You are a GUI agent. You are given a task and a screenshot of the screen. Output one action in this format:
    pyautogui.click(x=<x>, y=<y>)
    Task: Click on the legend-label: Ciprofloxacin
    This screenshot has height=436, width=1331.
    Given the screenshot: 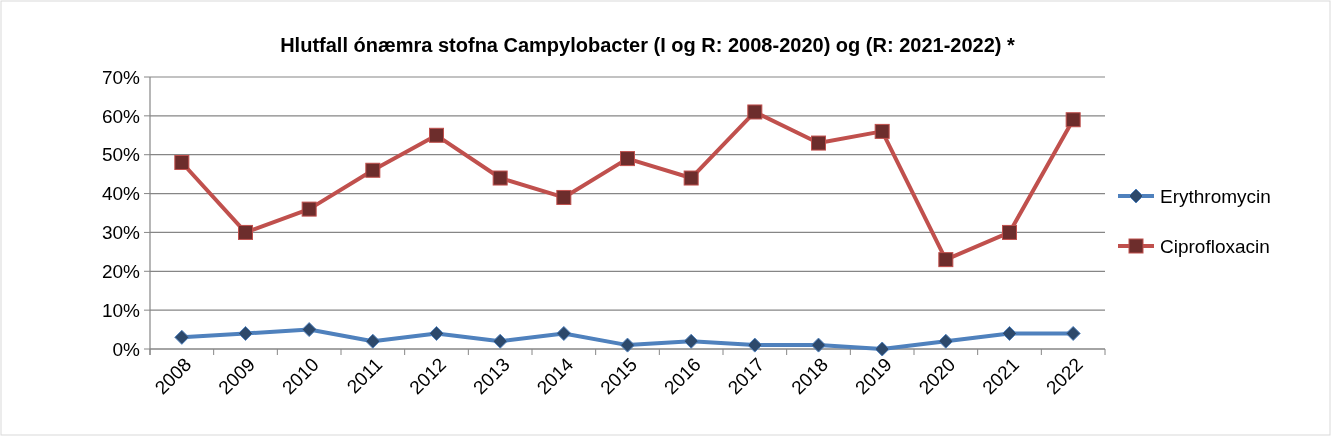 What is the action you would take?
    pyautogui.click(x=1215, y=246)
    